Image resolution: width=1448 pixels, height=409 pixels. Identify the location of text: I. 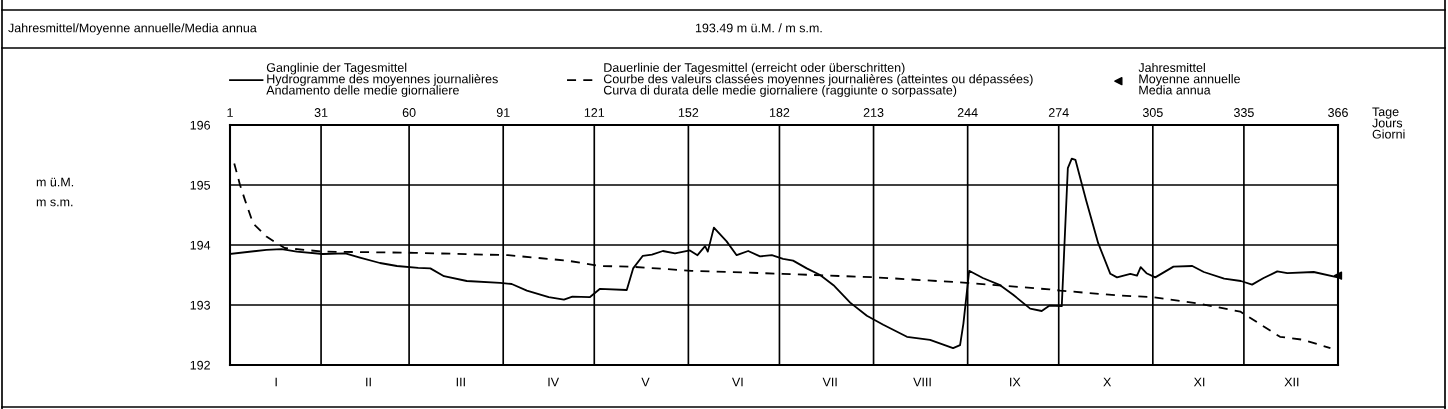
(276, 382).